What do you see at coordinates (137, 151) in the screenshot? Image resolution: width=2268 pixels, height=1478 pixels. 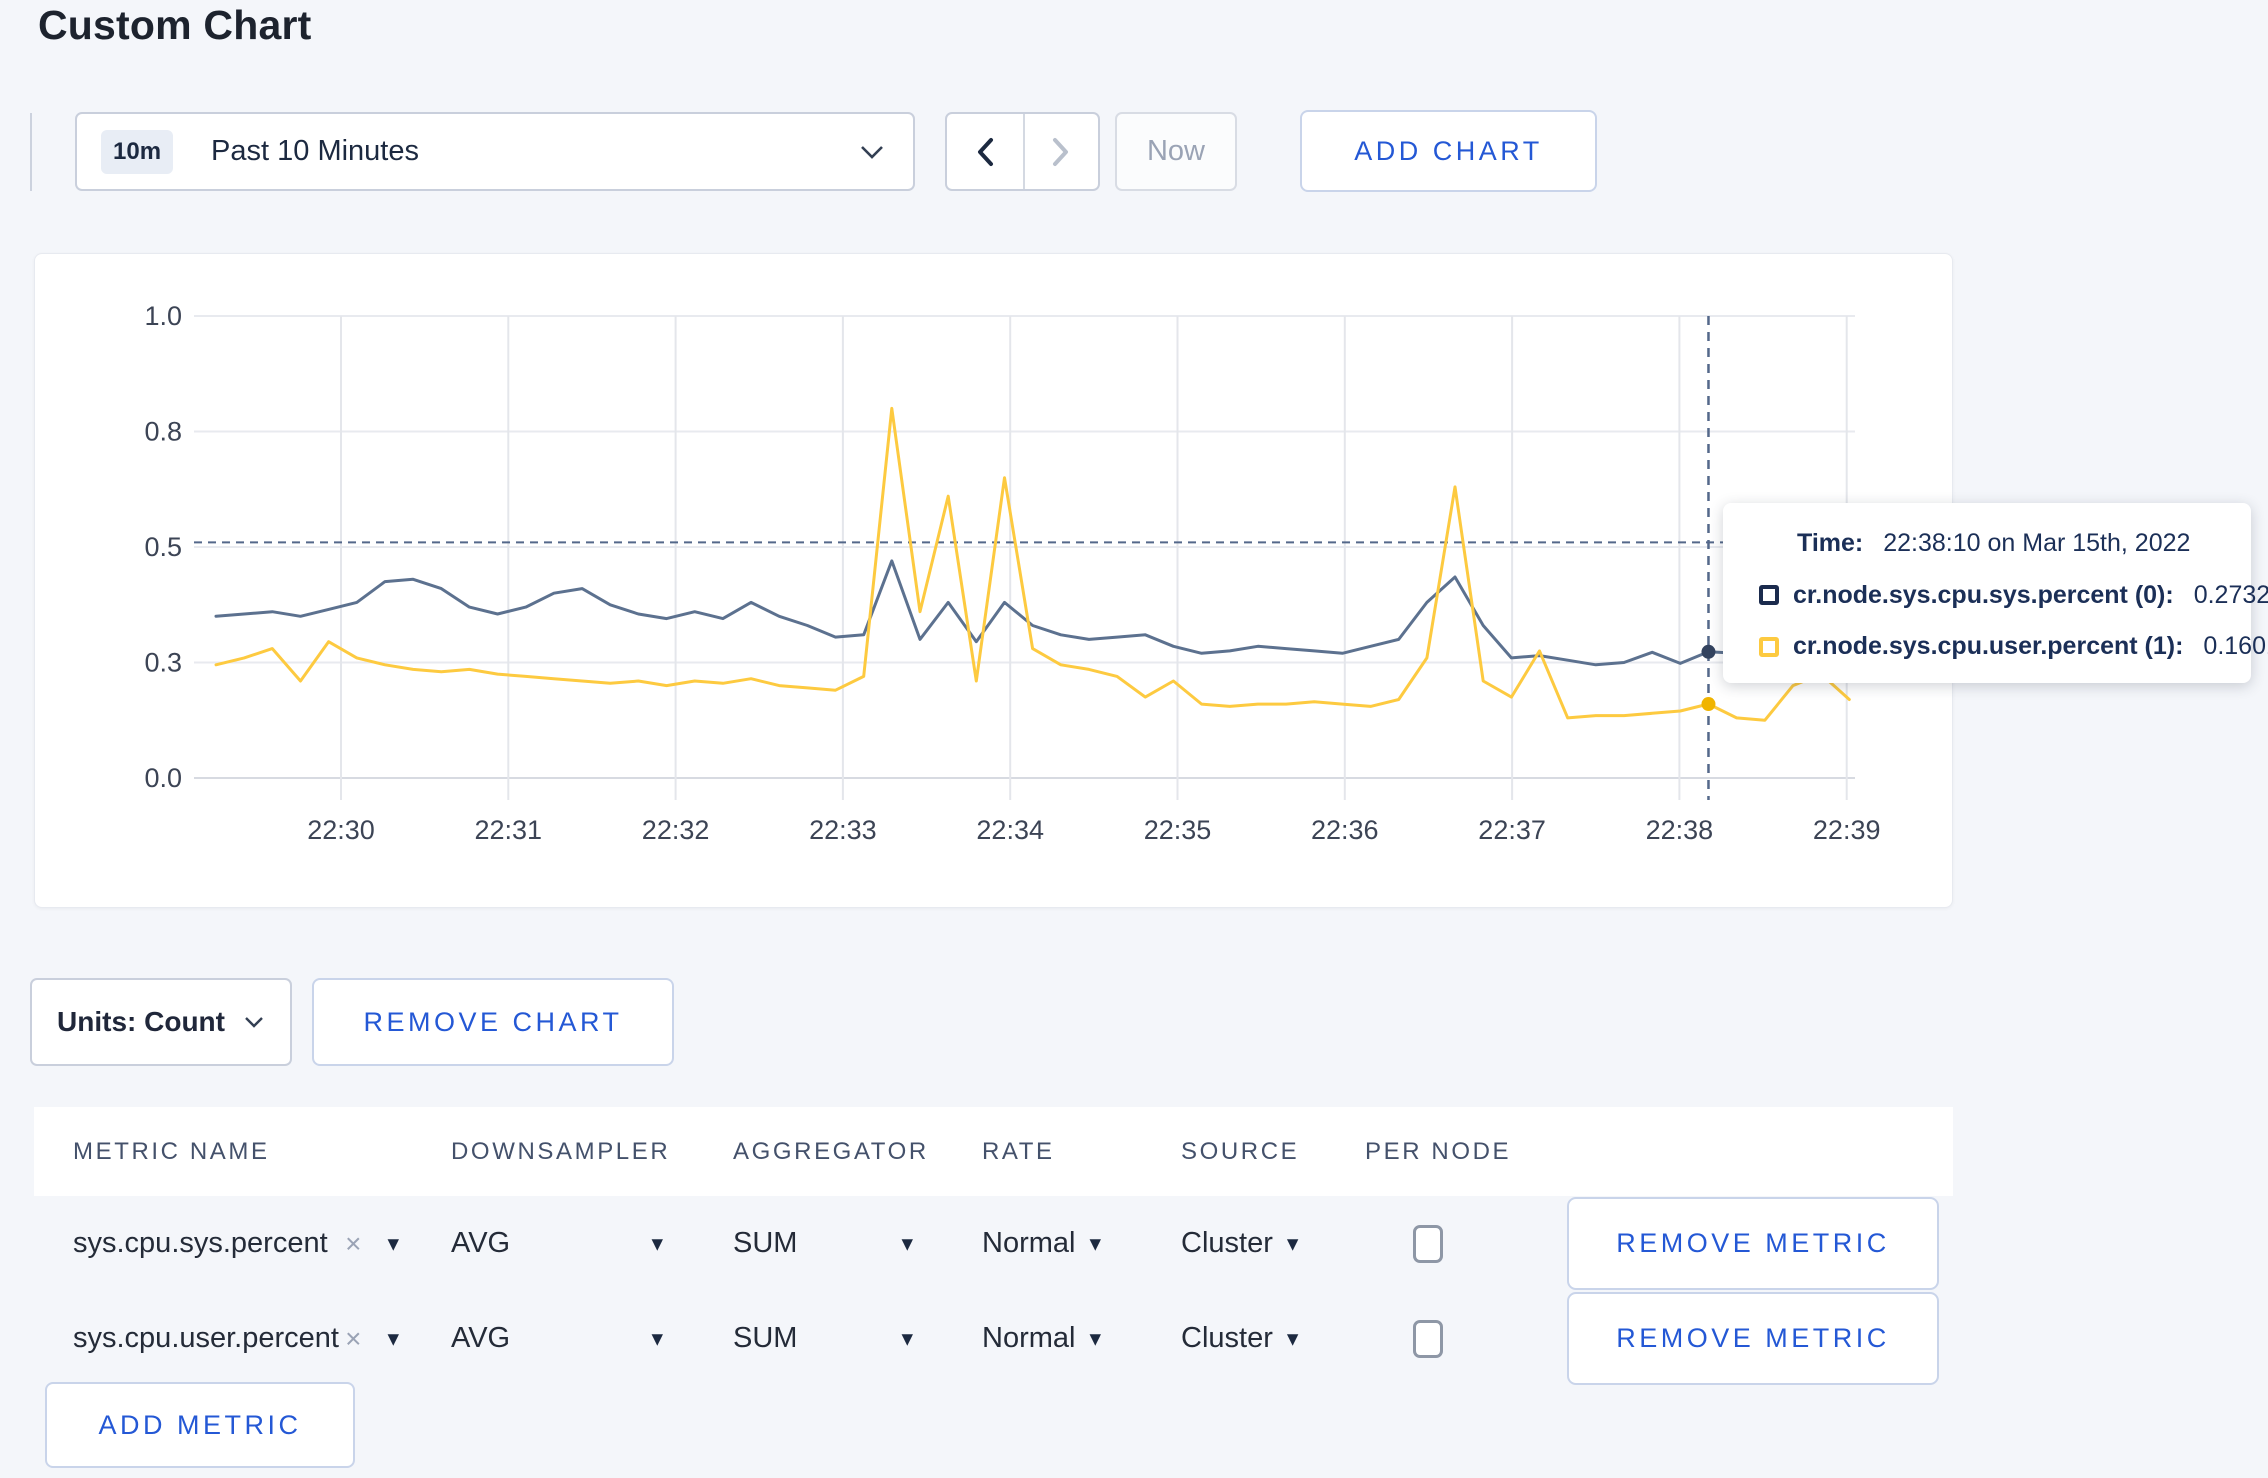 I see `time-range-badge: 10m` at bounding box center [137, 151].